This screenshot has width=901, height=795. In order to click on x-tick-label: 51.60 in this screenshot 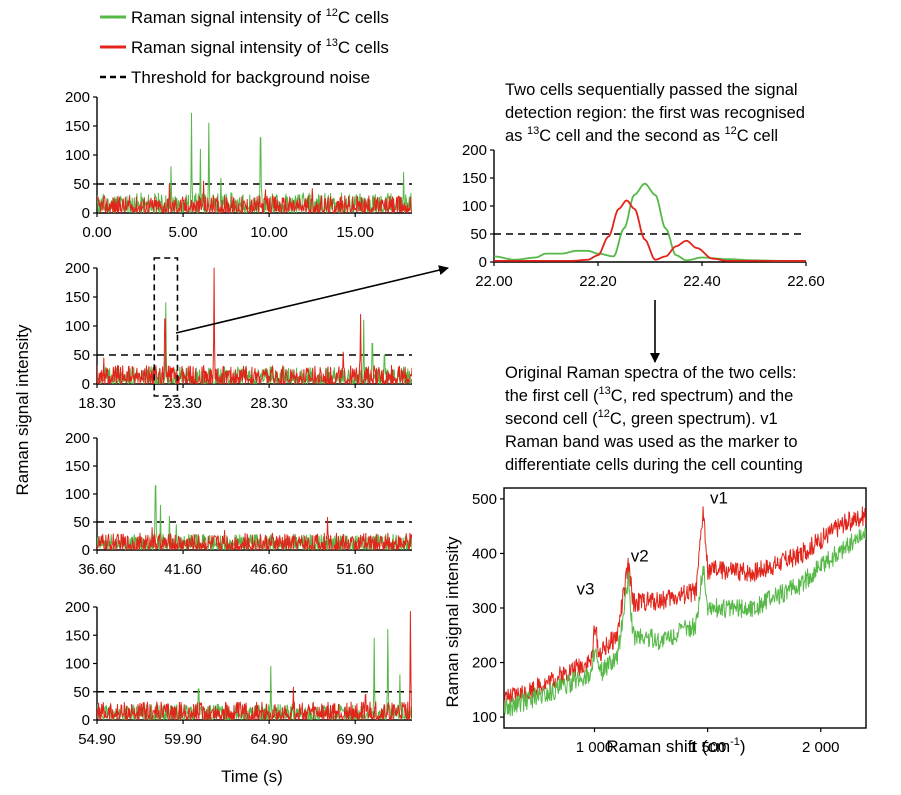, I will do `click(355, 569)`.